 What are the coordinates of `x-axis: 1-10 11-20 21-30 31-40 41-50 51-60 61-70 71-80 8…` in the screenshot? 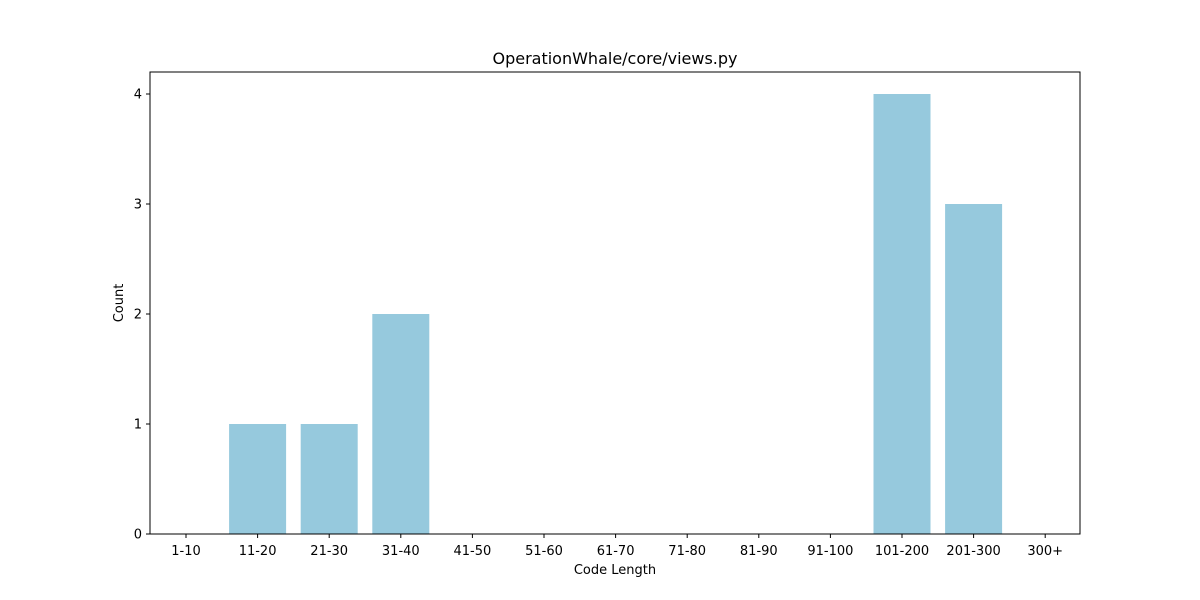 It's located at (617, 546).